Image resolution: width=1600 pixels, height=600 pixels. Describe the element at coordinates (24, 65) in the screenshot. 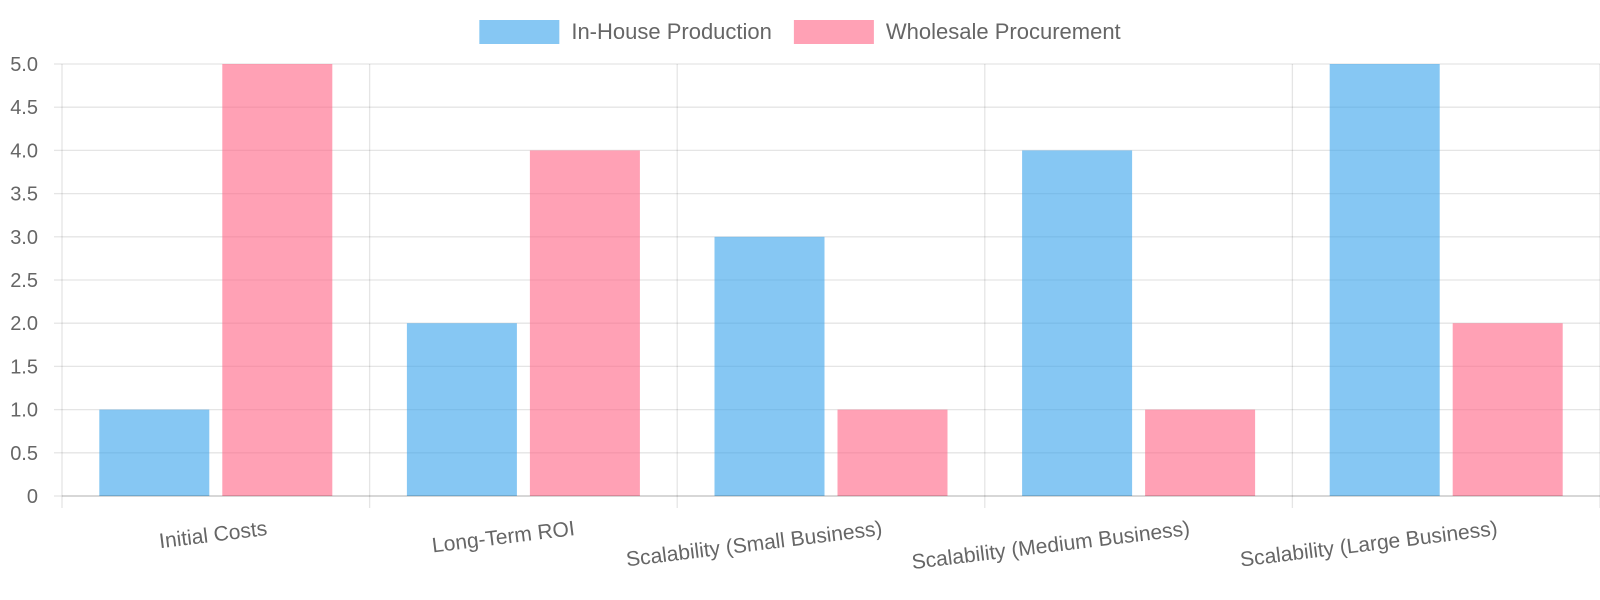

I see `y-tick-label: 5.0` at that location.